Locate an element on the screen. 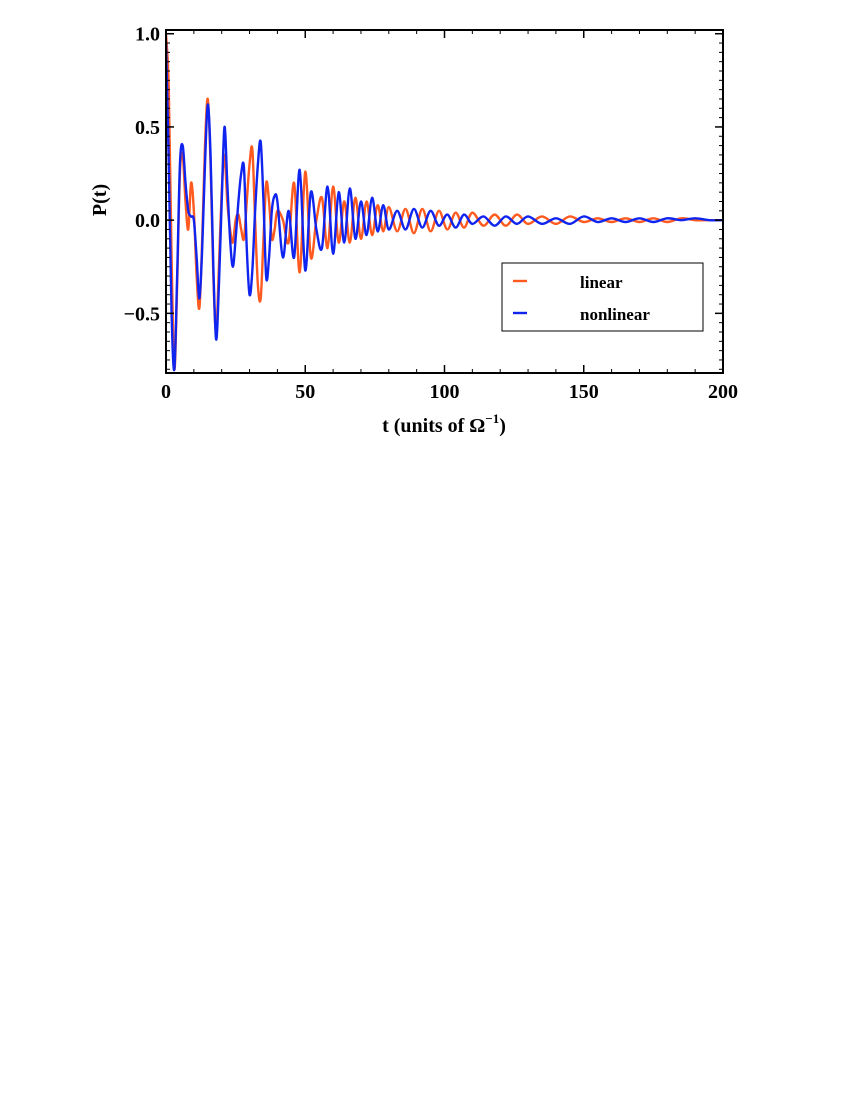  x-tick-label: 150 is located at coordinates (584, 392).